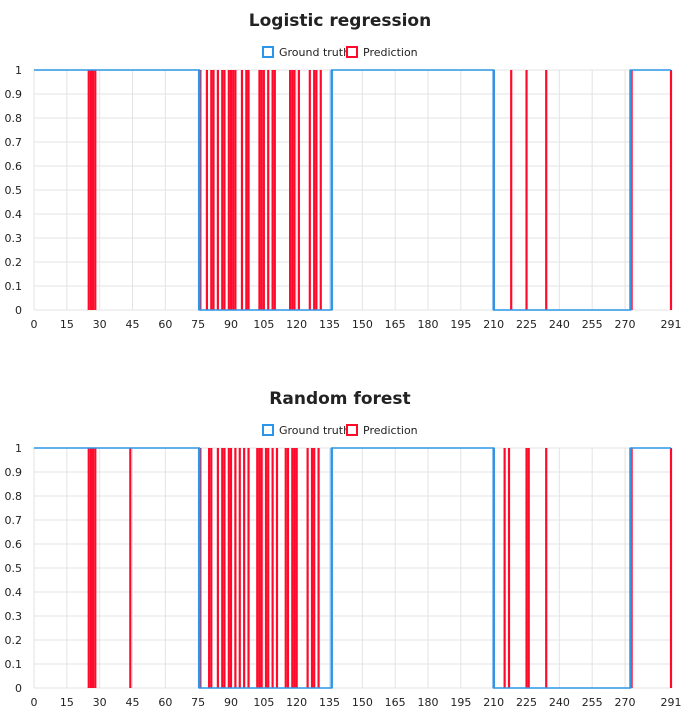 Image resolution: width=691 pixels, height=721 pixels. I want to click on x-tick-label: 225, so click(526, 702).